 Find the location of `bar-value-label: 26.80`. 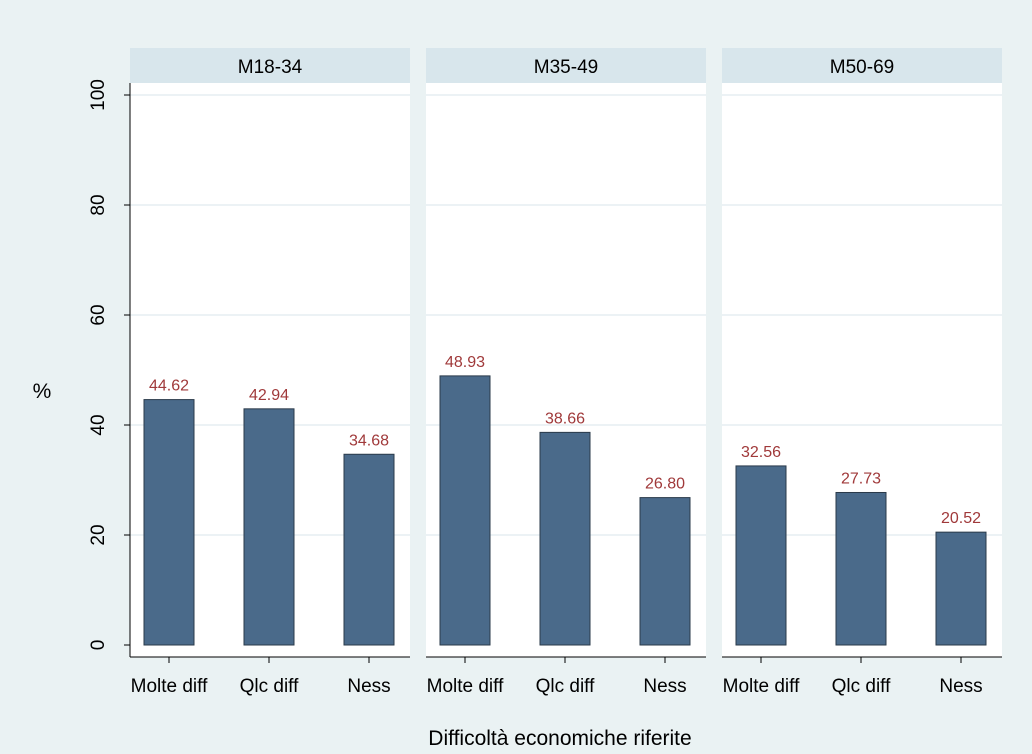

bar-value-label: 26.80 is located at coordinates (665, 484).